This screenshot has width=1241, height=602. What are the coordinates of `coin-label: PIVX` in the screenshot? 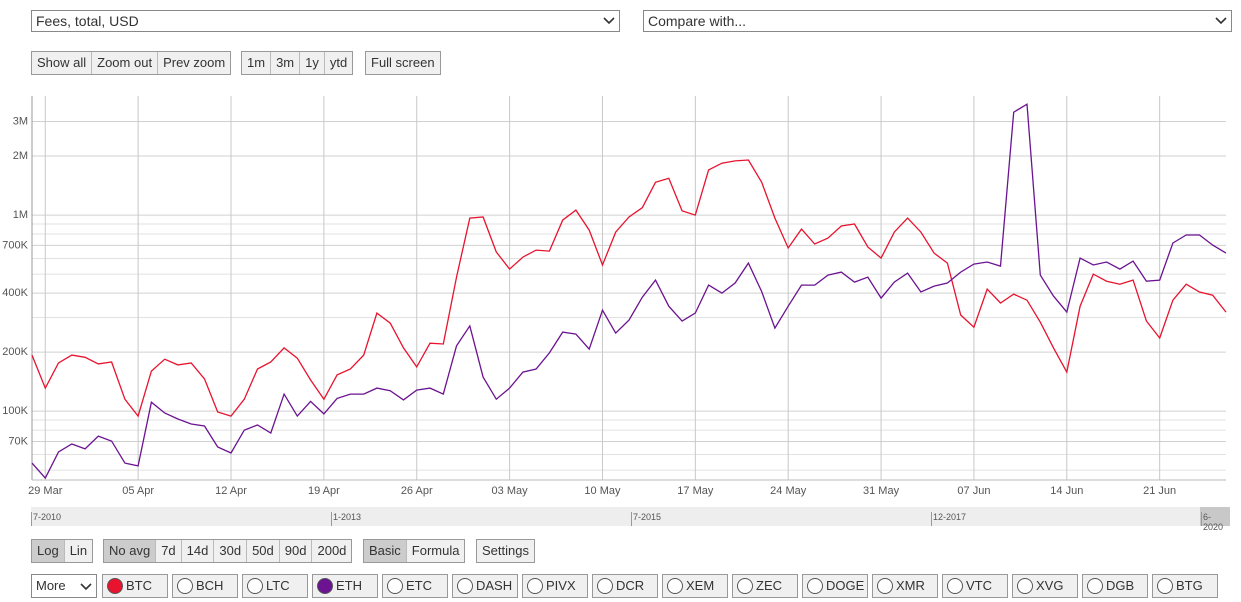 It's located at (561, 585).